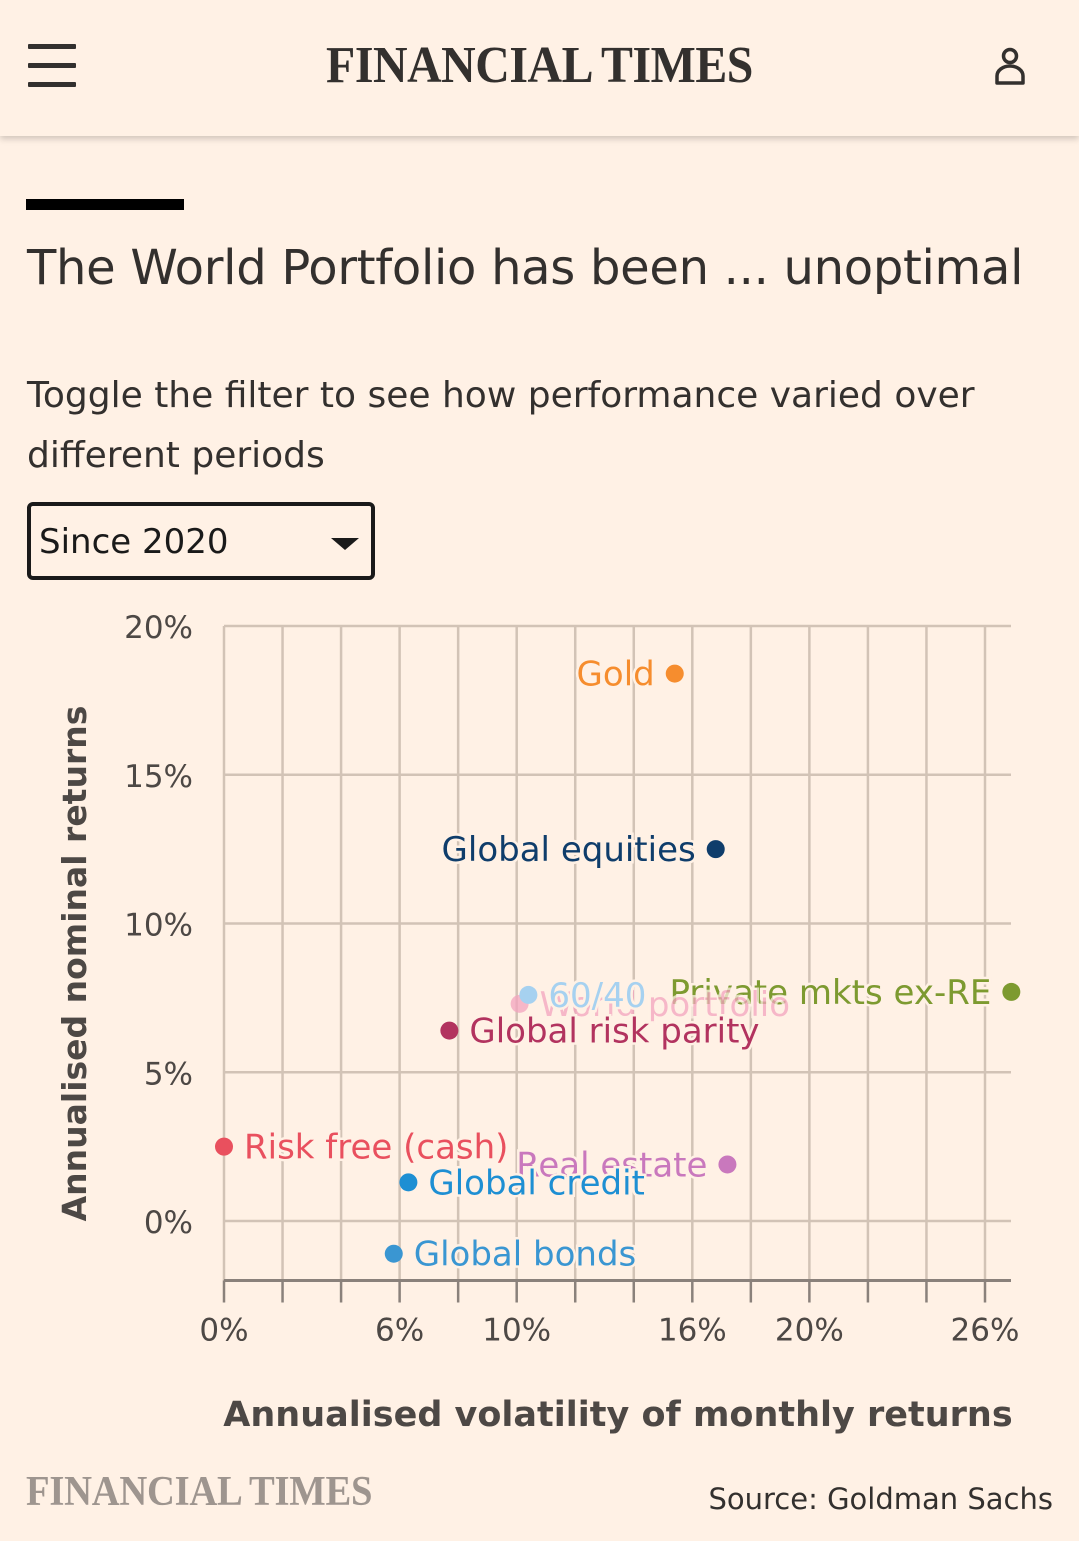  I want to click on y-tick-label: 20%, so click(158, 628).